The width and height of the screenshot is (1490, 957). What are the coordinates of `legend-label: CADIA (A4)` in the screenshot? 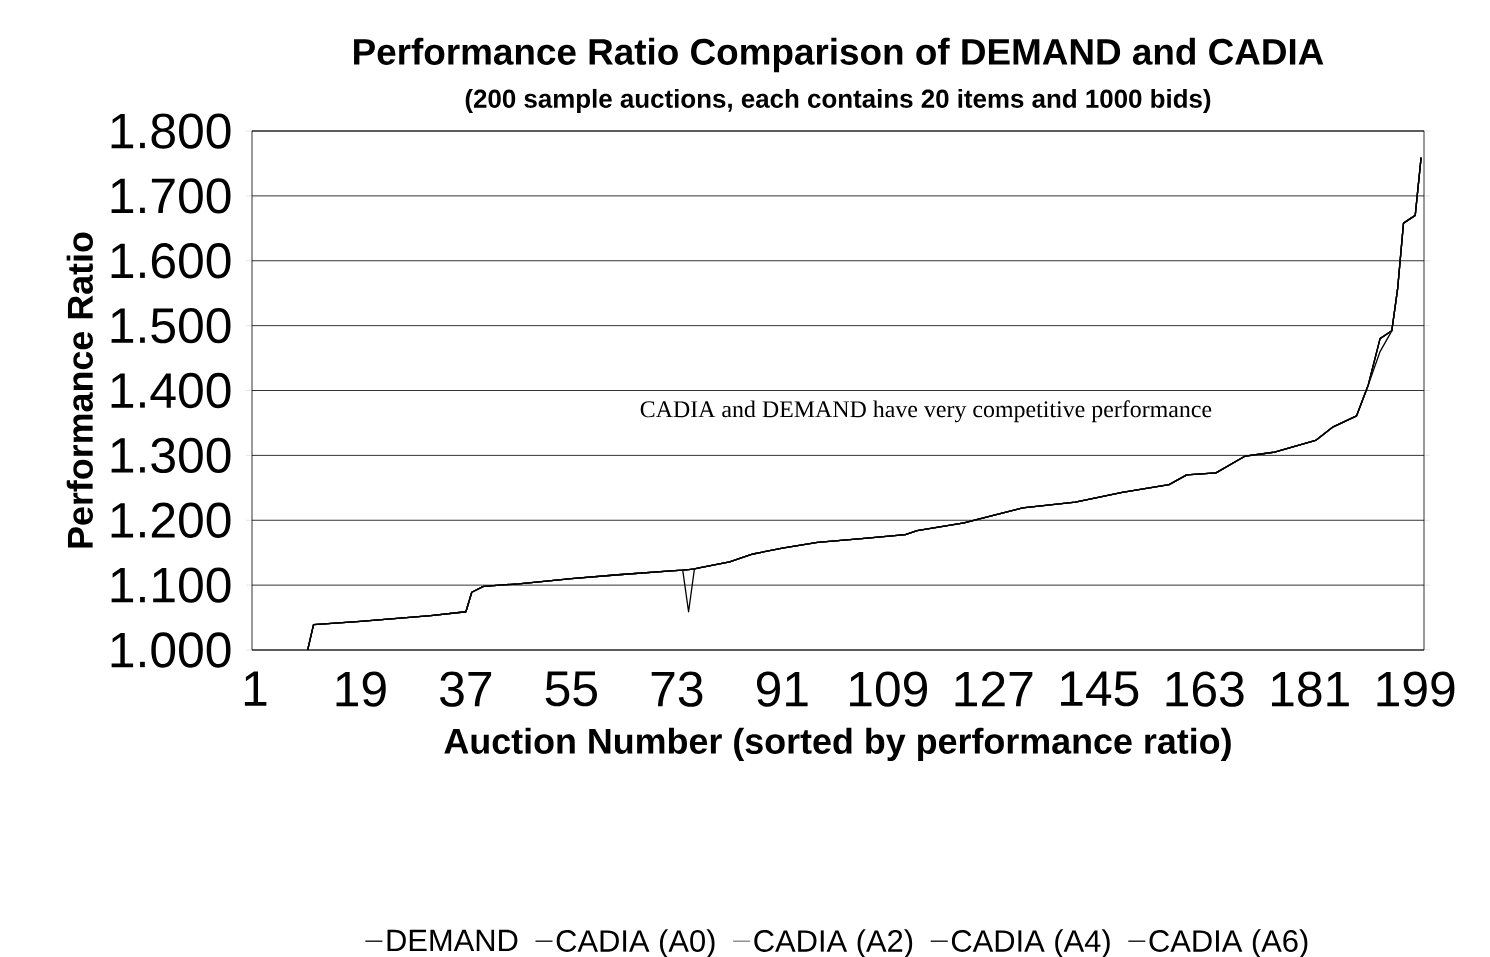 It's located at (1030, 943).